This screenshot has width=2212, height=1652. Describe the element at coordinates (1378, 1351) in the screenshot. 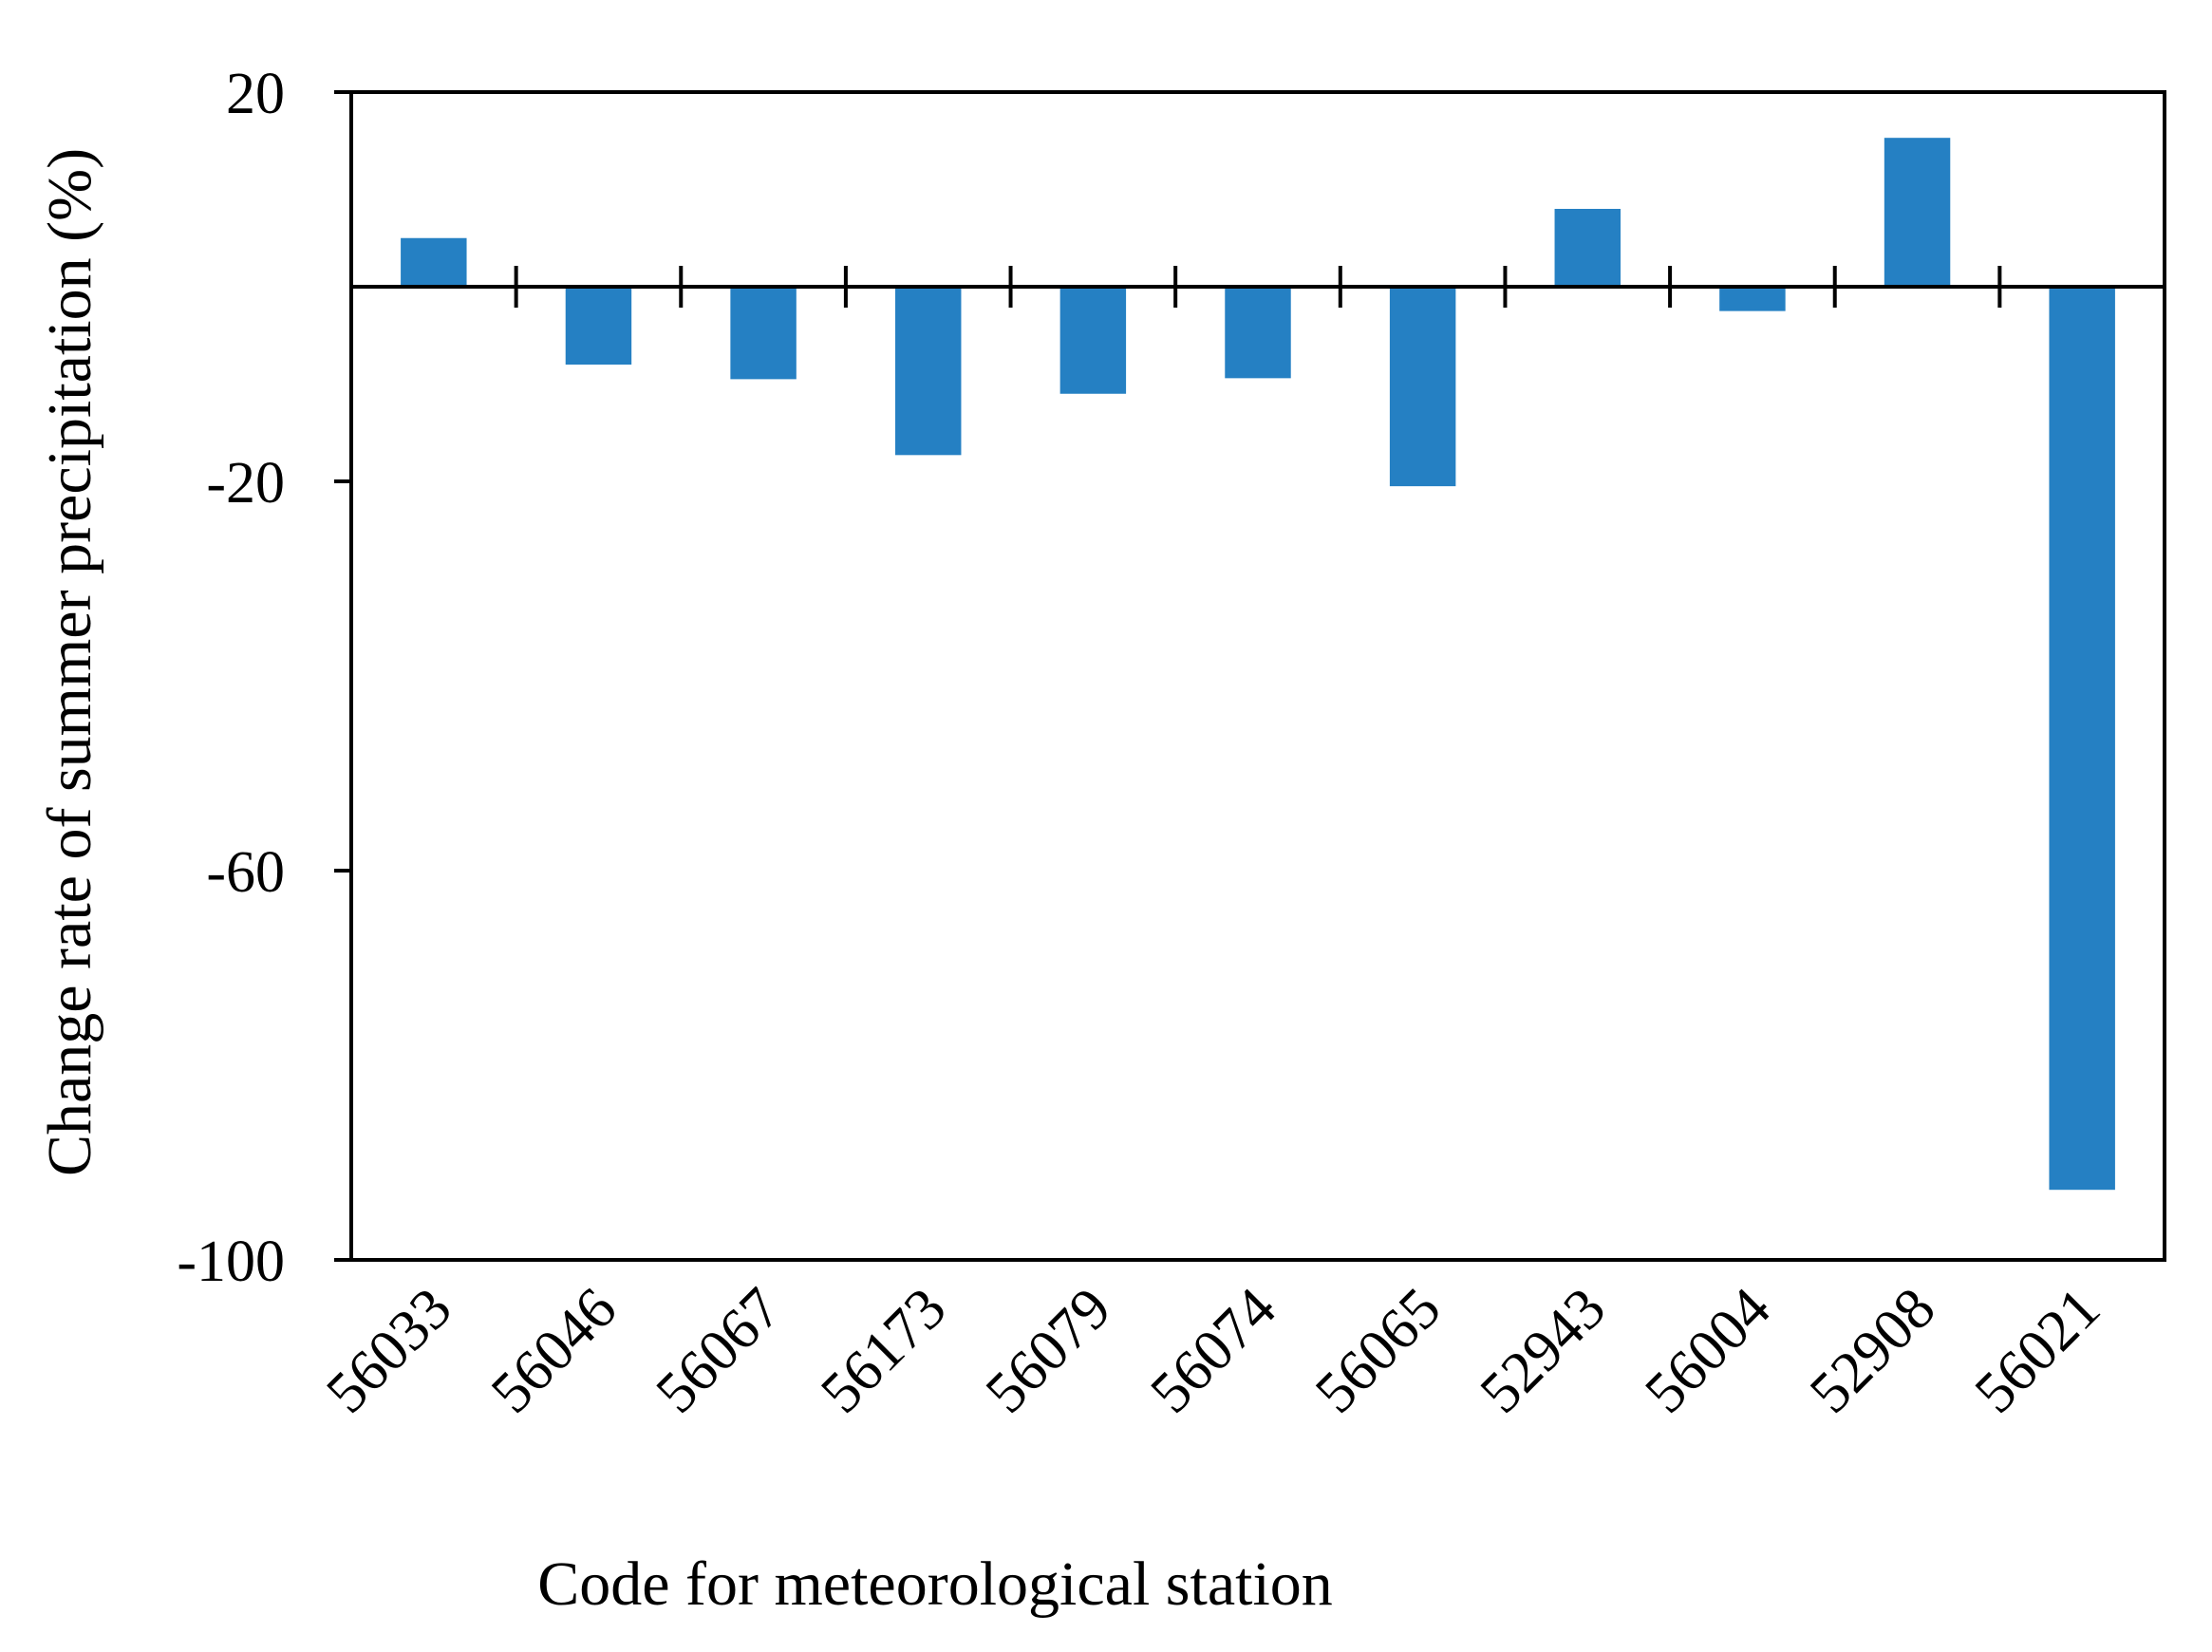

I see `x-tick-label: 56065` at that location.